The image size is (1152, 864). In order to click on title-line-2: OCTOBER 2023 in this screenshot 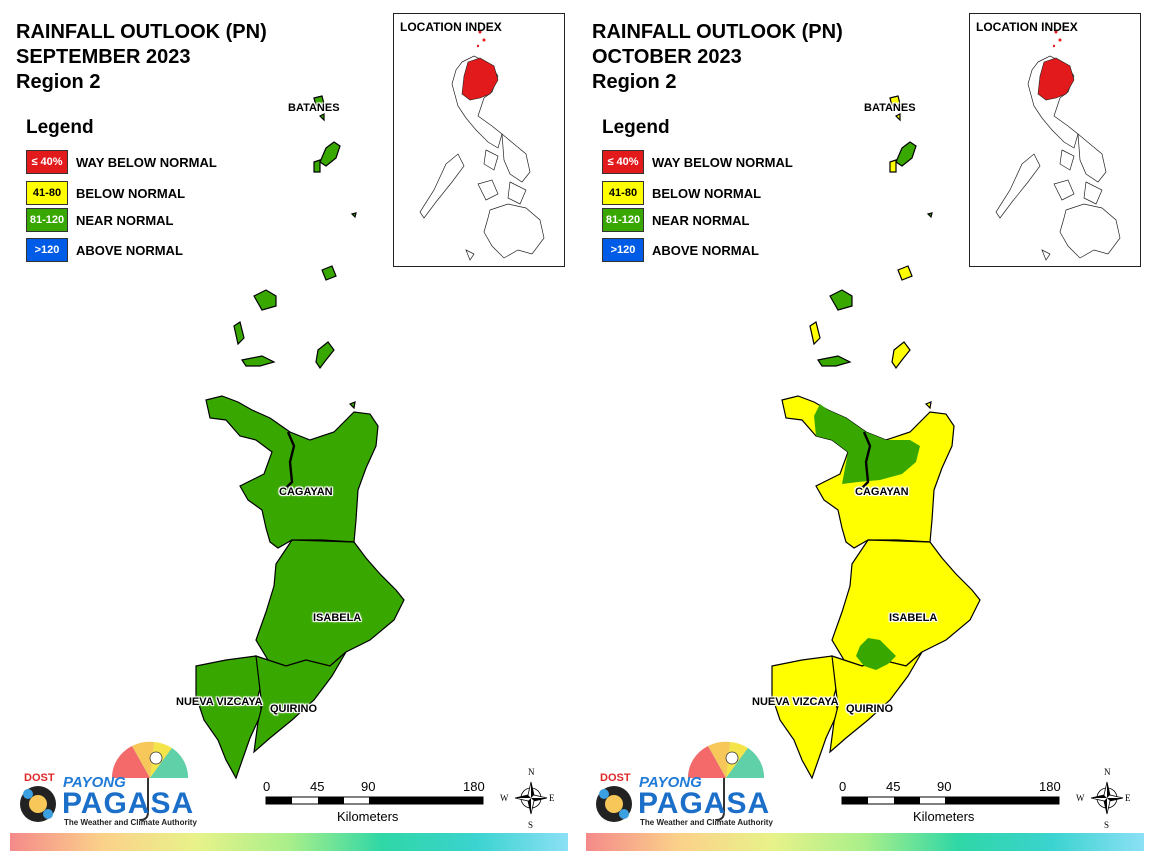, I will do `click(667, 57)`.